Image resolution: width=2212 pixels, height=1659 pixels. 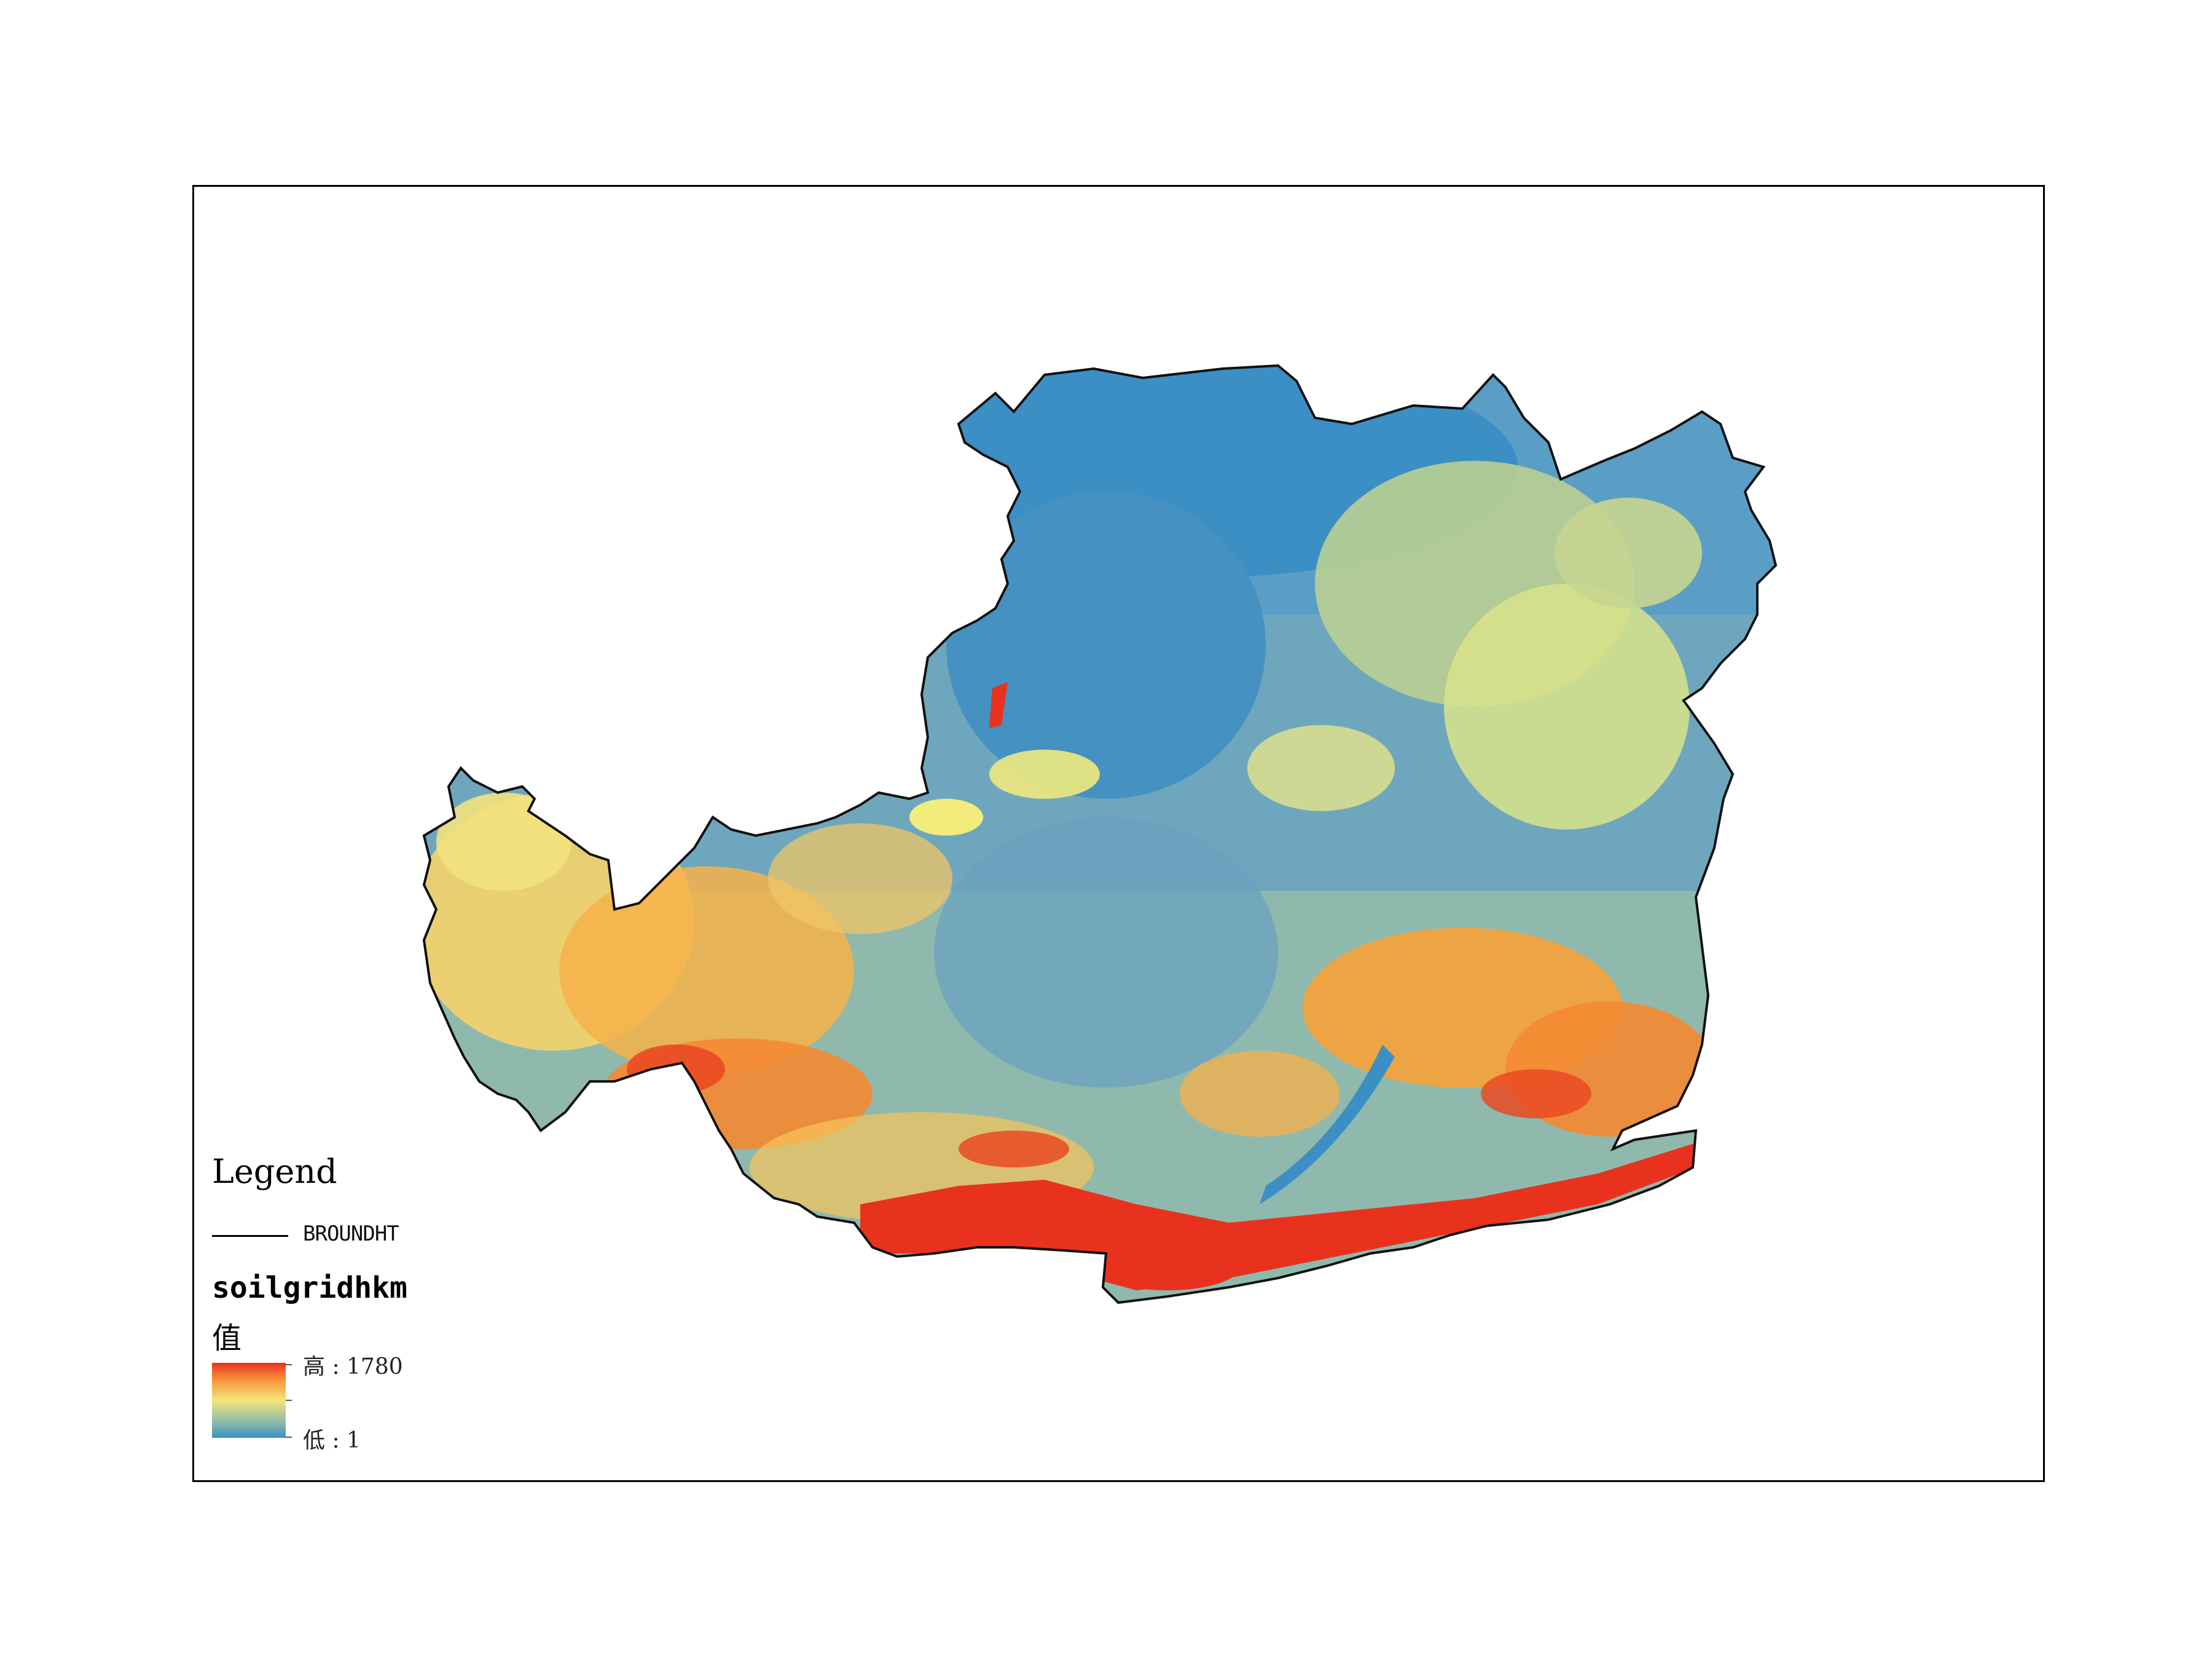 I want to click on raster-layer-label: soilgridhkm, so click(x=309, y=1288).